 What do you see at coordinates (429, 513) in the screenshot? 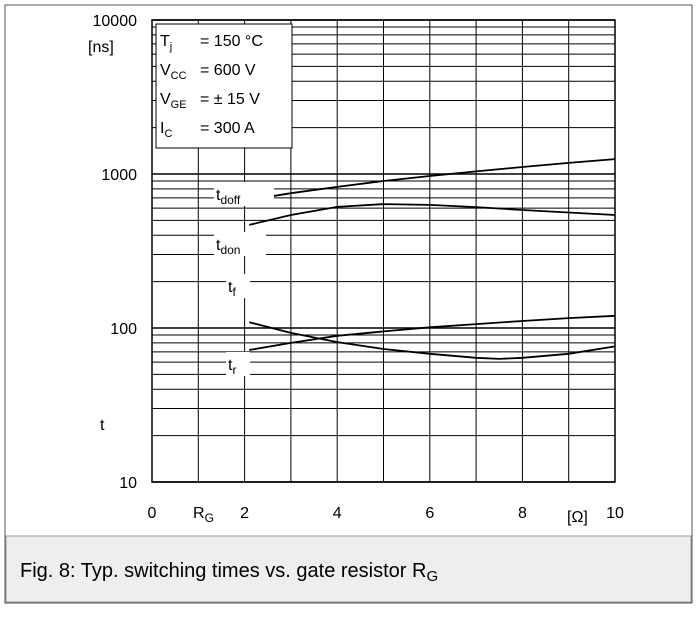
I see `x-tick-label: 6` at bounding box center [429, 513].